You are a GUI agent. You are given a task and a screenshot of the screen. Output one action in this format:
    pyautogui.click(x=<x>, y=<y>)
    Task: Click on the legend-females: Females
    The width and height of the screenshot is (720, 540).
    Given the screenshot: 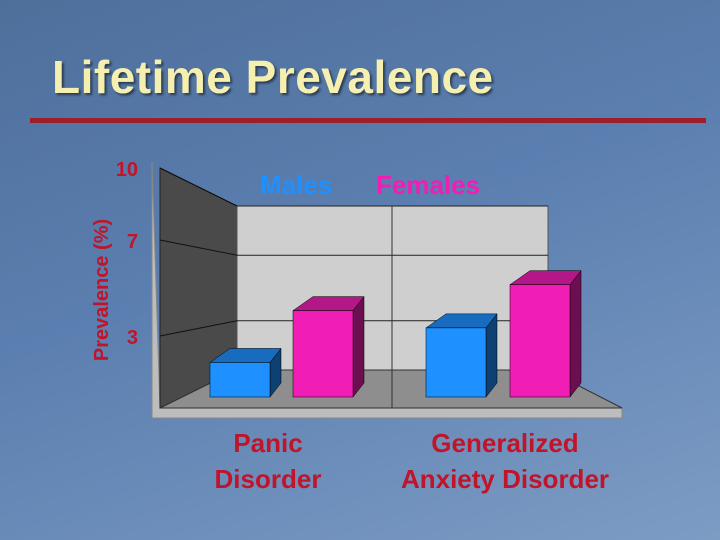 What is the action you would take?
    pyautogui.click(x=428, y=185)
    